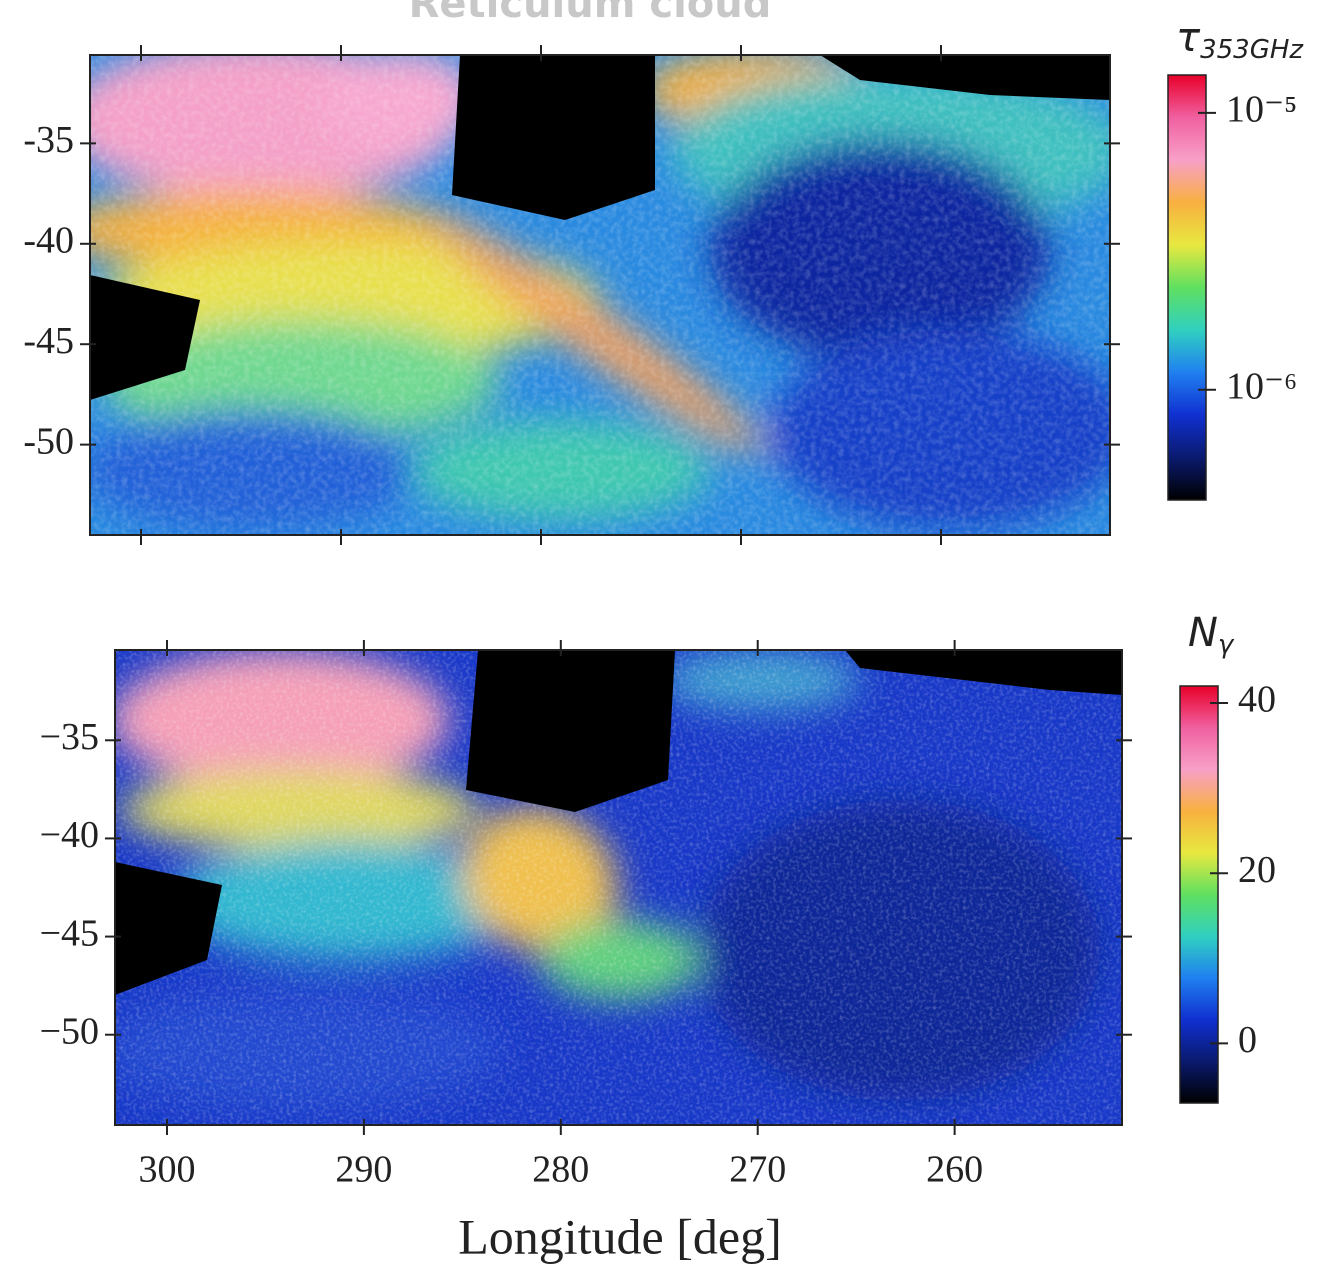  Describe the element at coordinates (48, 241) in the screenshot. I see `y-tick-label: -40` at that location.